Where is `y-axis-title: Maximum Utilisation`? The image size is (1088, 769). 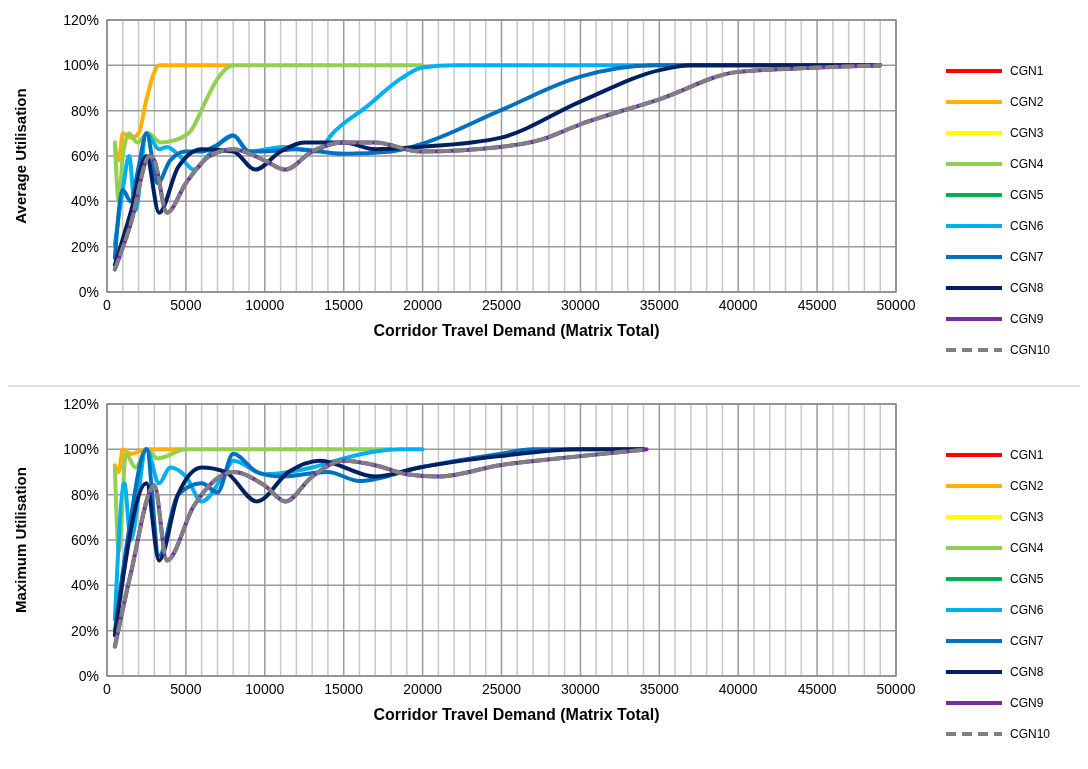 y-axis-title: Maximum Utilisation is located at coordinates (20, 540).